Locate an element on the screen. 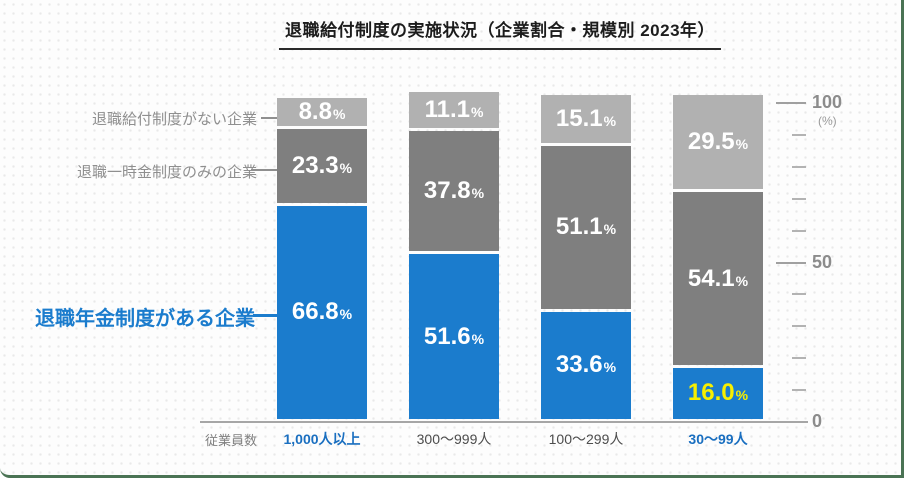 The width and height of the screenshot is (904, 478). x-axis-title: 従業員数 is located at coordinates (230, 440).